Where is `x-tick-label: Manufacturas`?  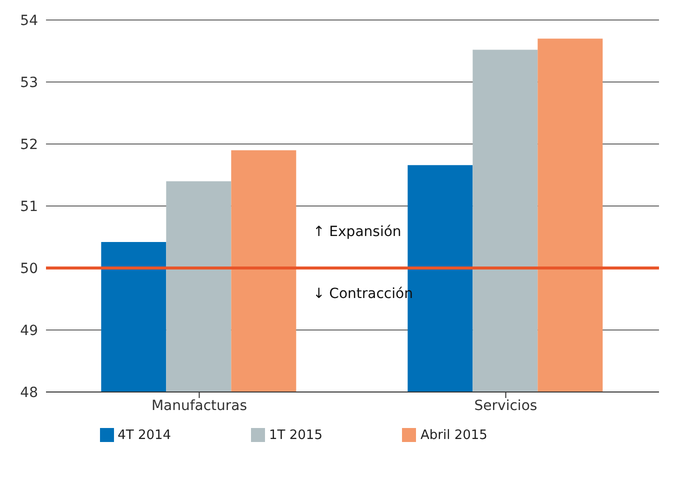 x-tick-label: Manufacturas is located at coordinates (199, 406).